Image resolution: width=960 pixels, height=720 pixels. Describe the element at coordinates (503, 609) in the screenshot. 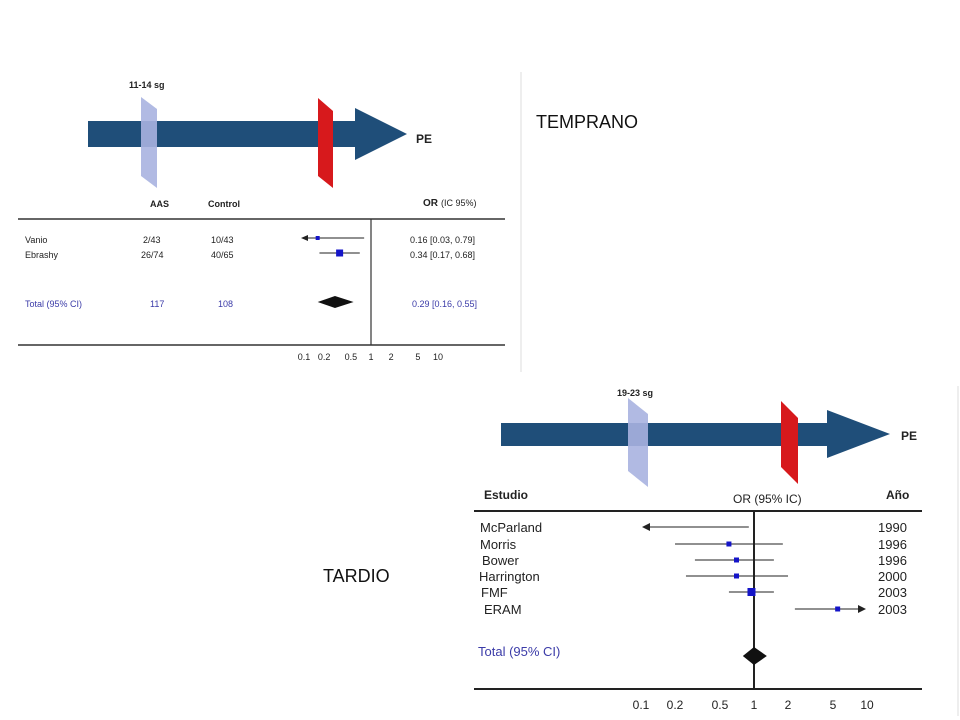

I see `late-study-name: ERAM` at that location.